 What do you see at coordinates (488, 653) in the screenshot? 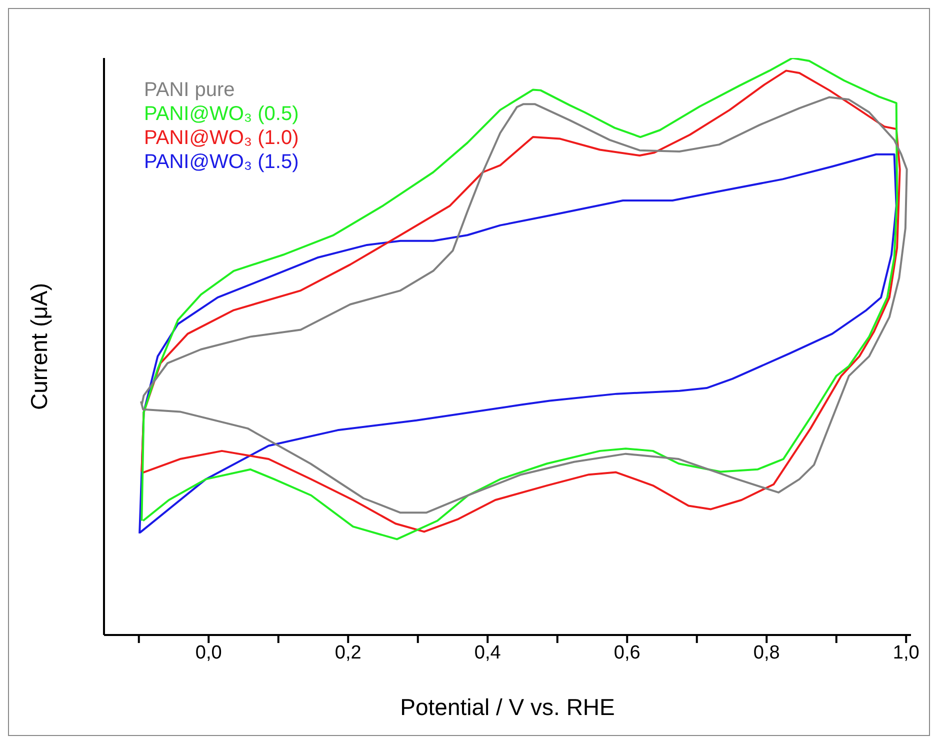
I see `x-tick-label: 0,4` at bounding box center [488, 653].